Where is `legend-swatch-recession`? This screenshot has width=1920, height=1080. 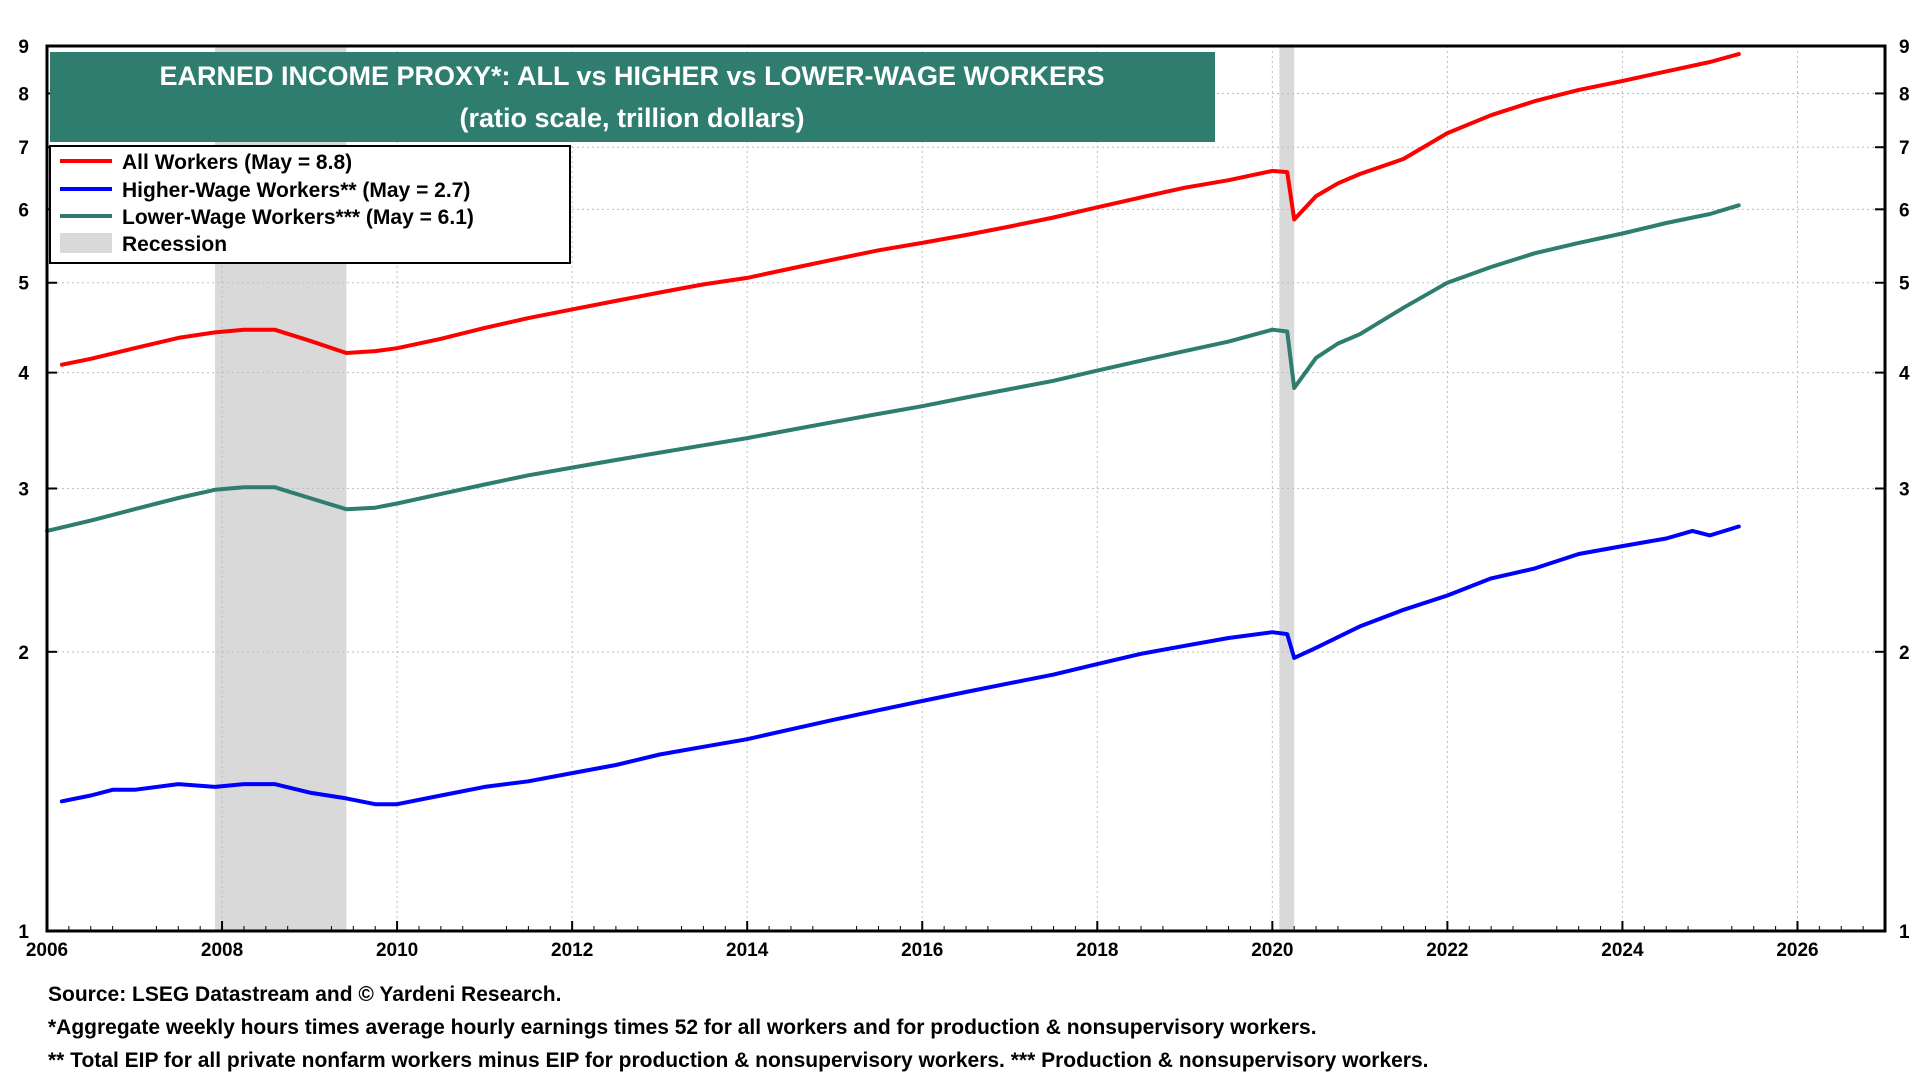 legend-swatch-recession is located at coordinates (86, 243).